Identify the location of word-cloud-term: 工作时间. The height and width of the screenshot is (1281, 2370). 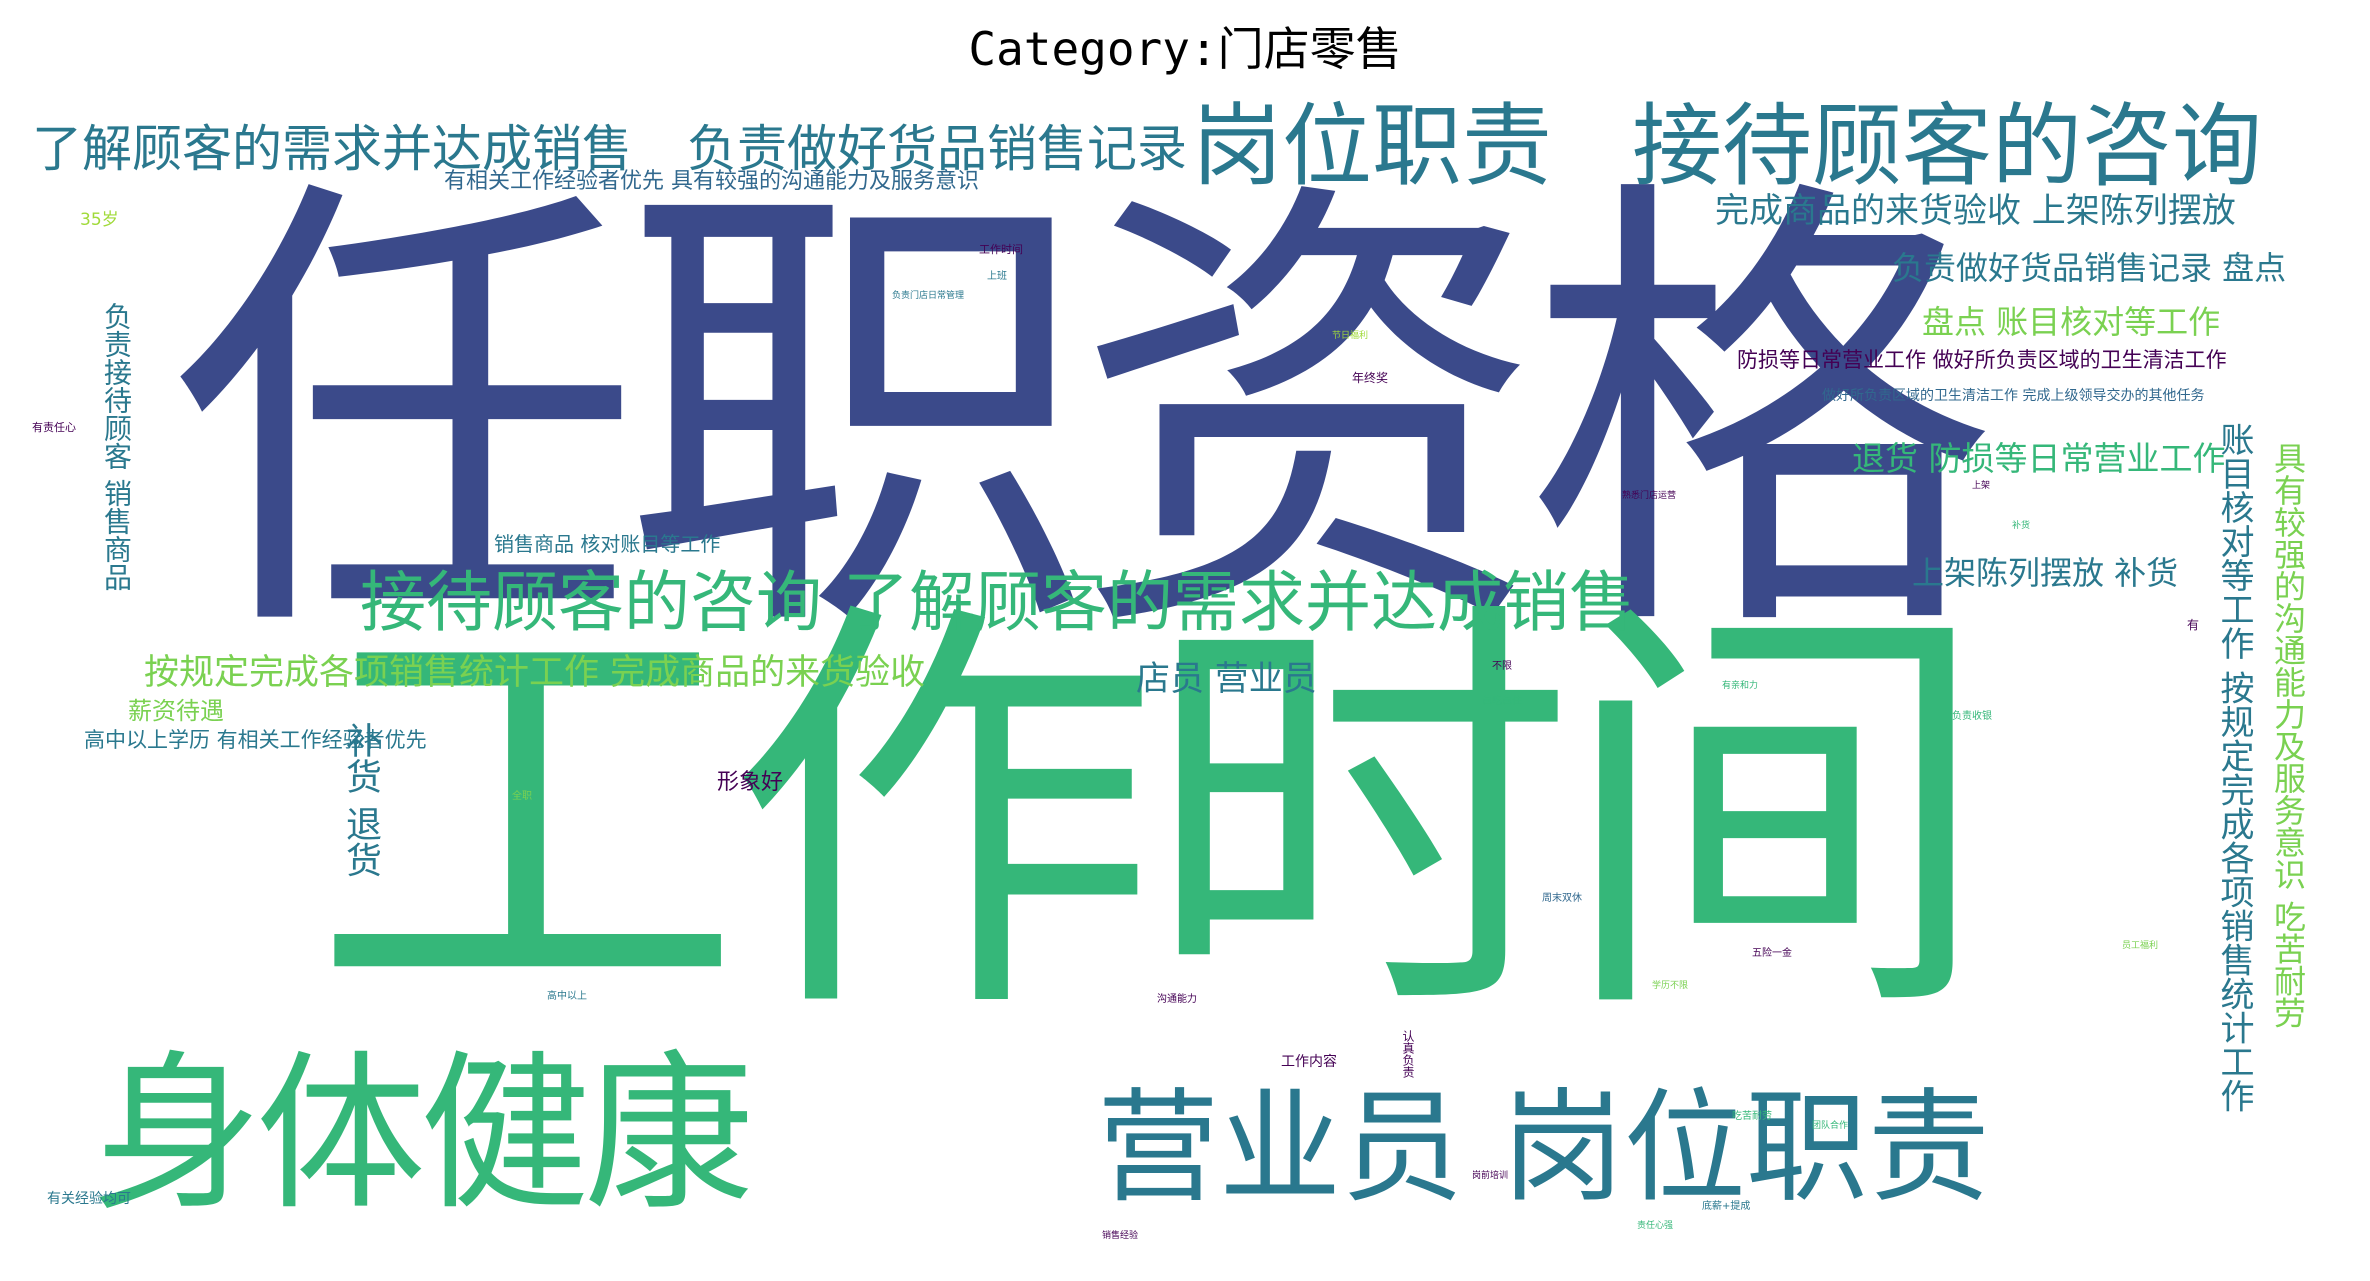
(1001, 249).